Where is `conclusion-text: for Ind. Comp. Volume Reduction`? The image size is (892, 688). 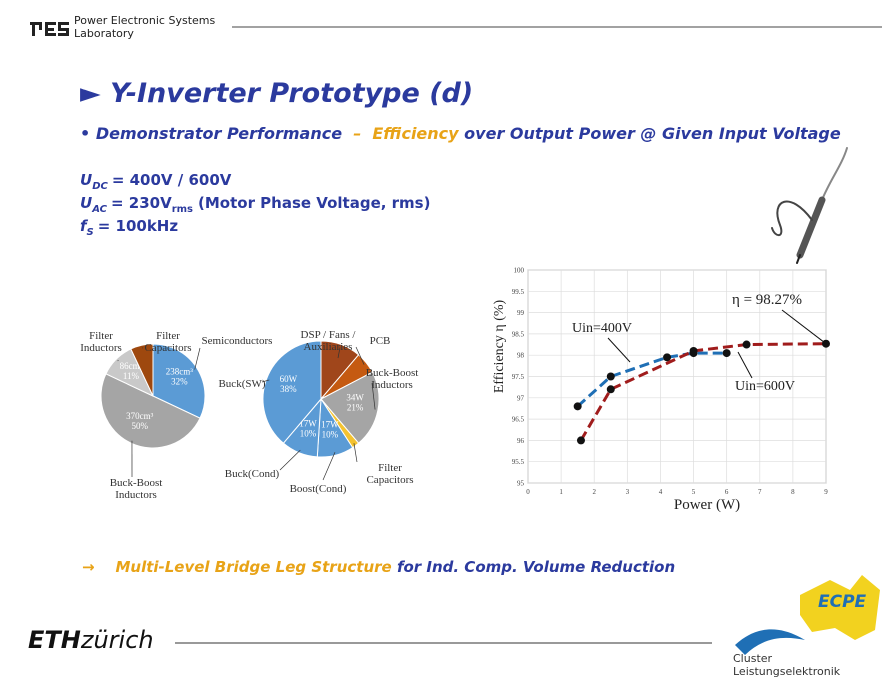 conclusion-text: for Ind. Comp. Volume Reduction is located at coordinates (536, 567).